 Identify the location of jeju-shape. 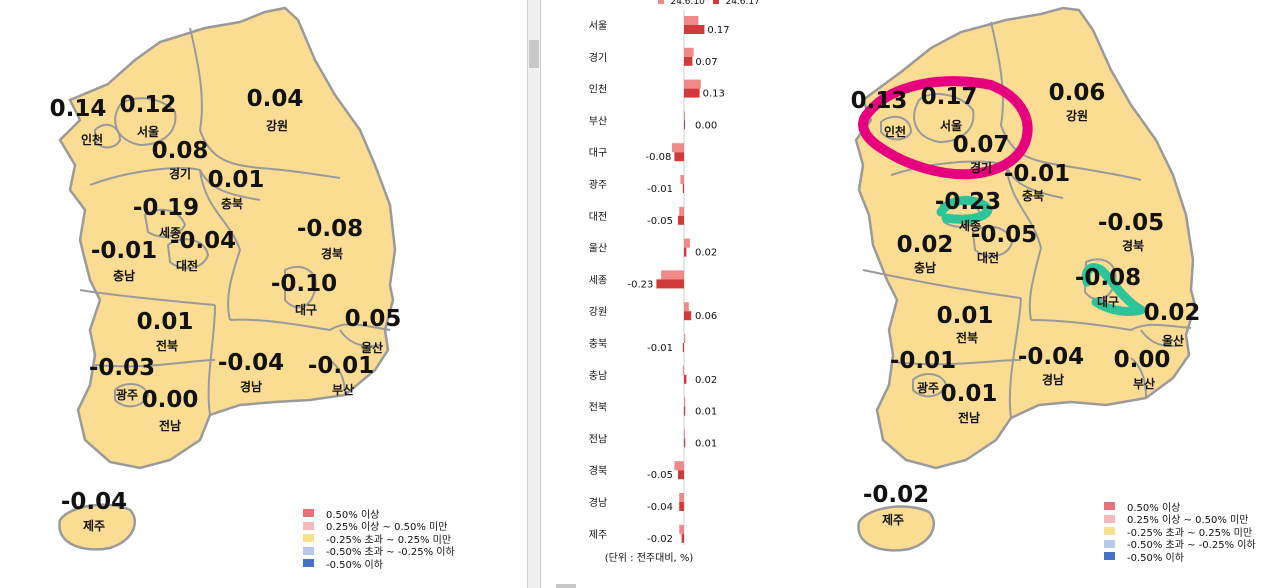
(97, 527).